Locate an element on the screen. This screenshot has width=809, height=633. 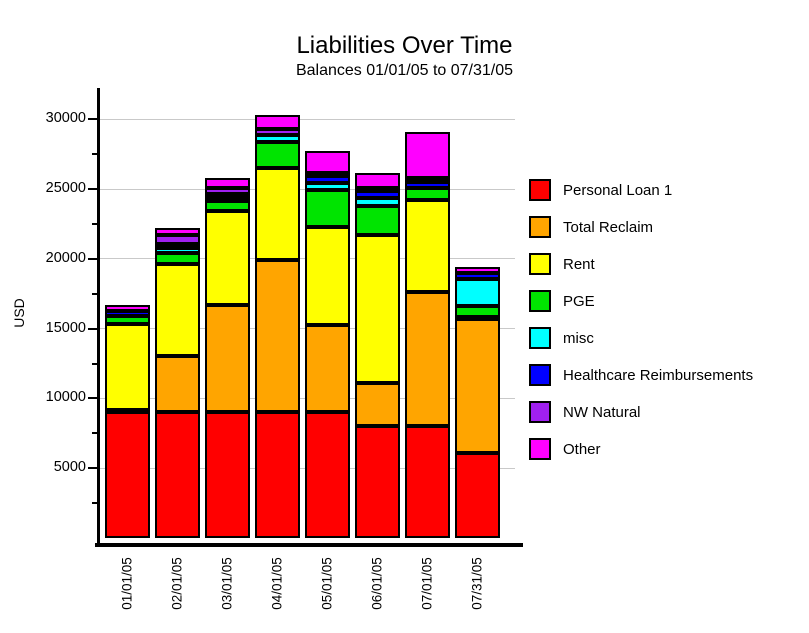
x-tick-label: 06/01/05 is located at coordinates (377, 583).